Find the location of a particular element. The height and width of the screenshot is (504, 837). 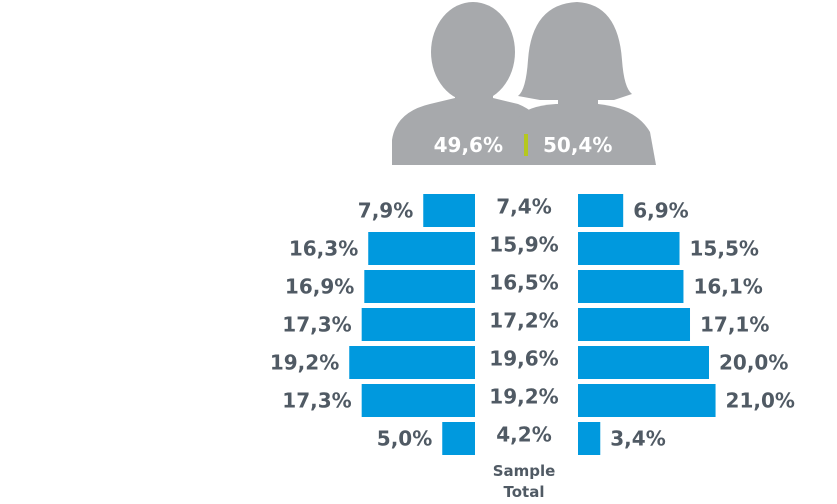

gender-divider is located at coordinates (526, 145).